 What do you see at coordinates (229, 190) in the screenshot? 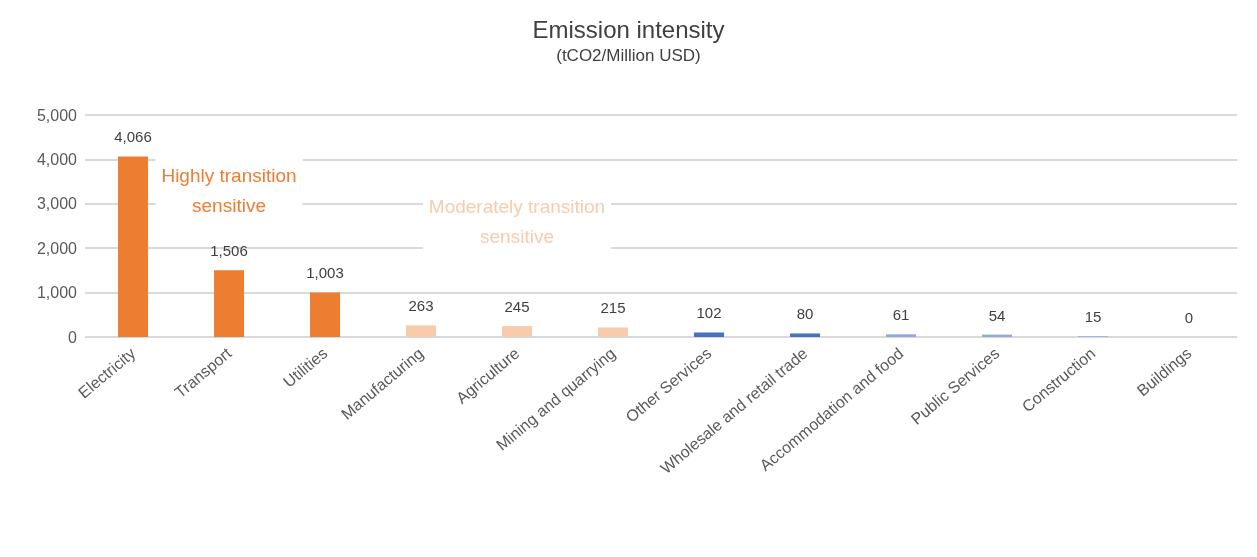
I see `annotation: Highly transition sensitive` at bounding box center [229, 190].